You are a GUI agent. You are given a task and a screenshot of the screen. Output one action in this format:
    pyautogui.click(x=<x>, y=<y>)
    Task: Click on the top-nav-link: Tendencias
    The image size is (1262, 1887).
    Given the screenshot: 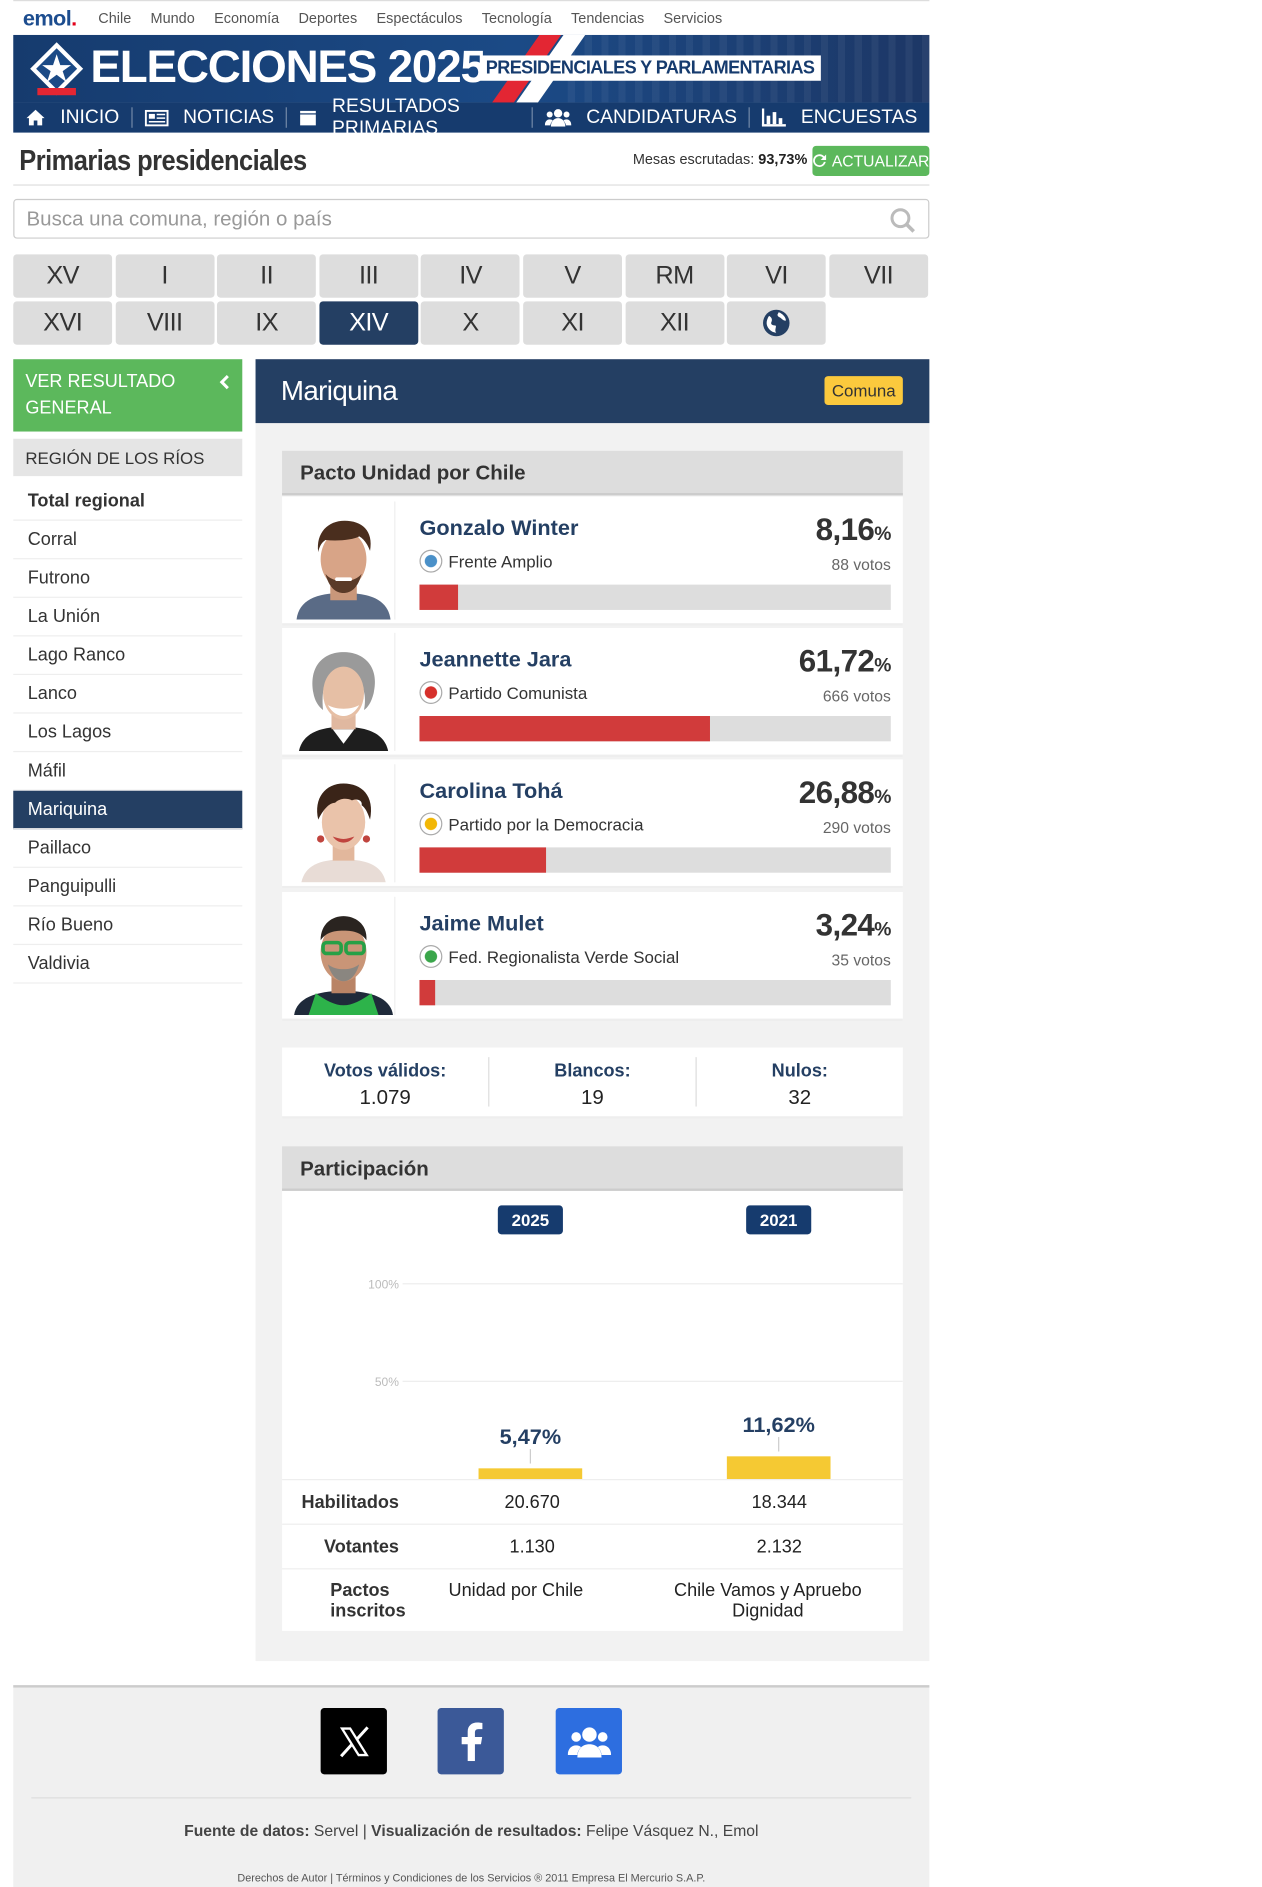 What is the action you would take?
    pyautogui.click(x=608, y=18)
    